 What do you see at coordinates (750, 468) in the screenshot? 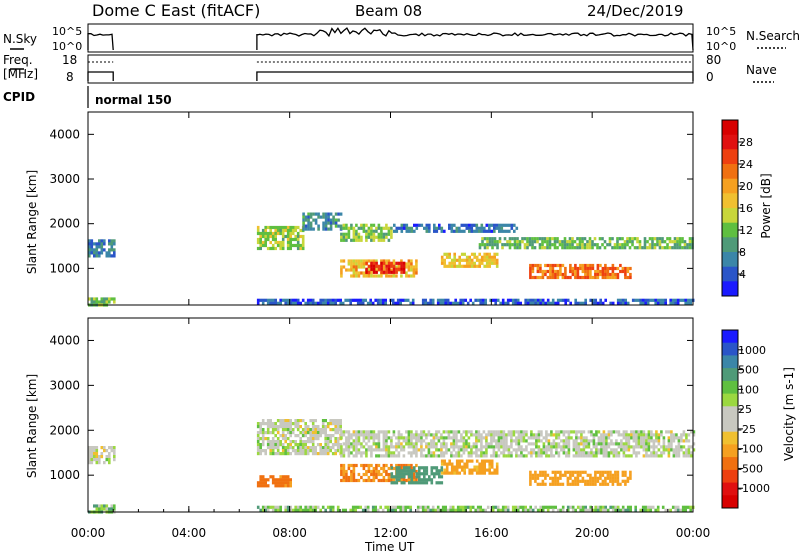
I see `velocity-cbar-tick-label: -500` at bounding box center [750, 468].